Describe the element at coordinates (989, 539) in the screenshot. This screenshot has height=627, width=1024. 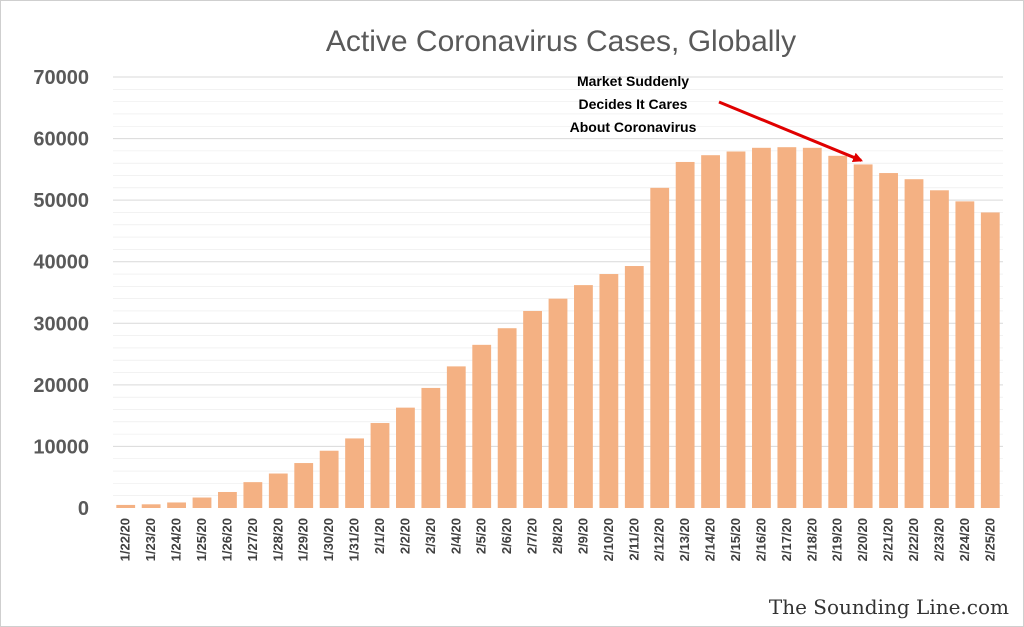
I see `x-tick-label: 2/25/20` at that location.